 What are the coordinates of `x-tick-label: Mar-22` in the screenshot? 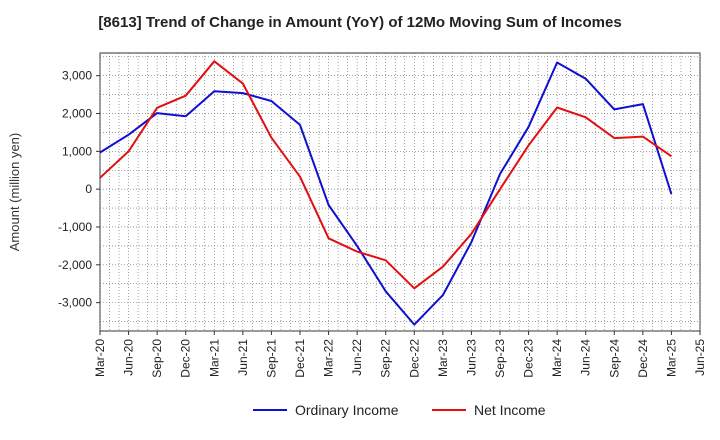 It's located at (329, 358).